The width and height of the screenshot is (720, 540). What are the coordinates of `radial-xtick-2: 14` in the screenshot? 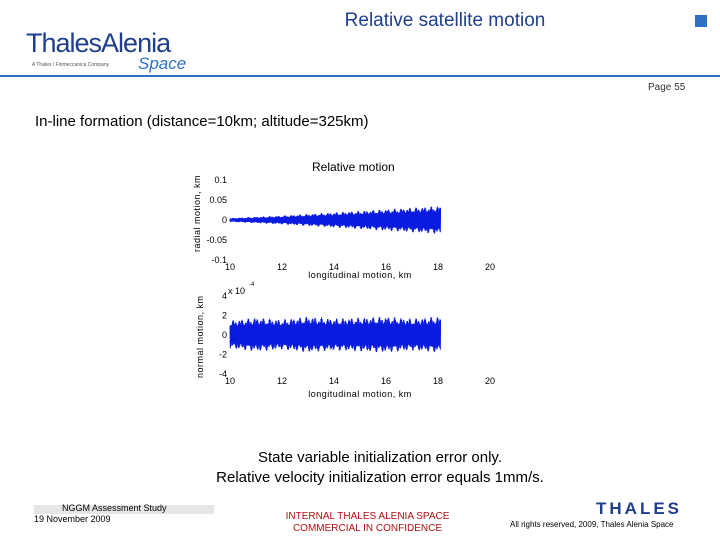 It's located at (334, 266).